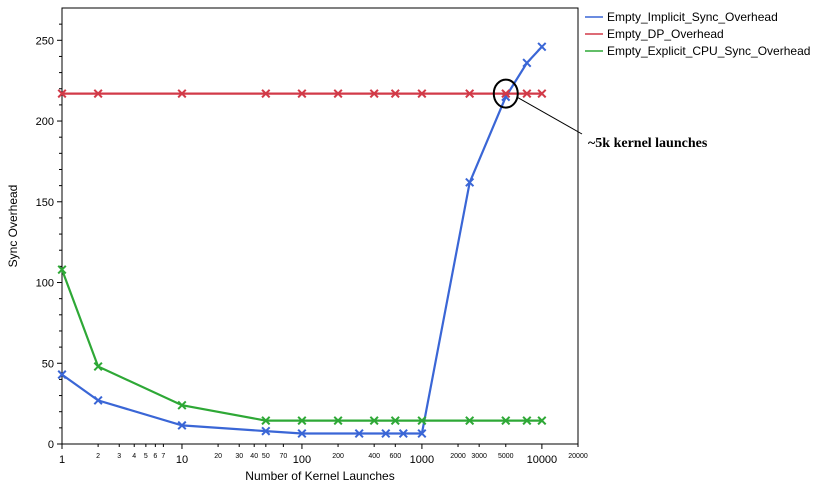 This screenshot has height=485, width=822. What do you see at coordinates (542, 460) in the screenshot?
I see `x-tick-label: 10000` at bounding box center [542, 460].